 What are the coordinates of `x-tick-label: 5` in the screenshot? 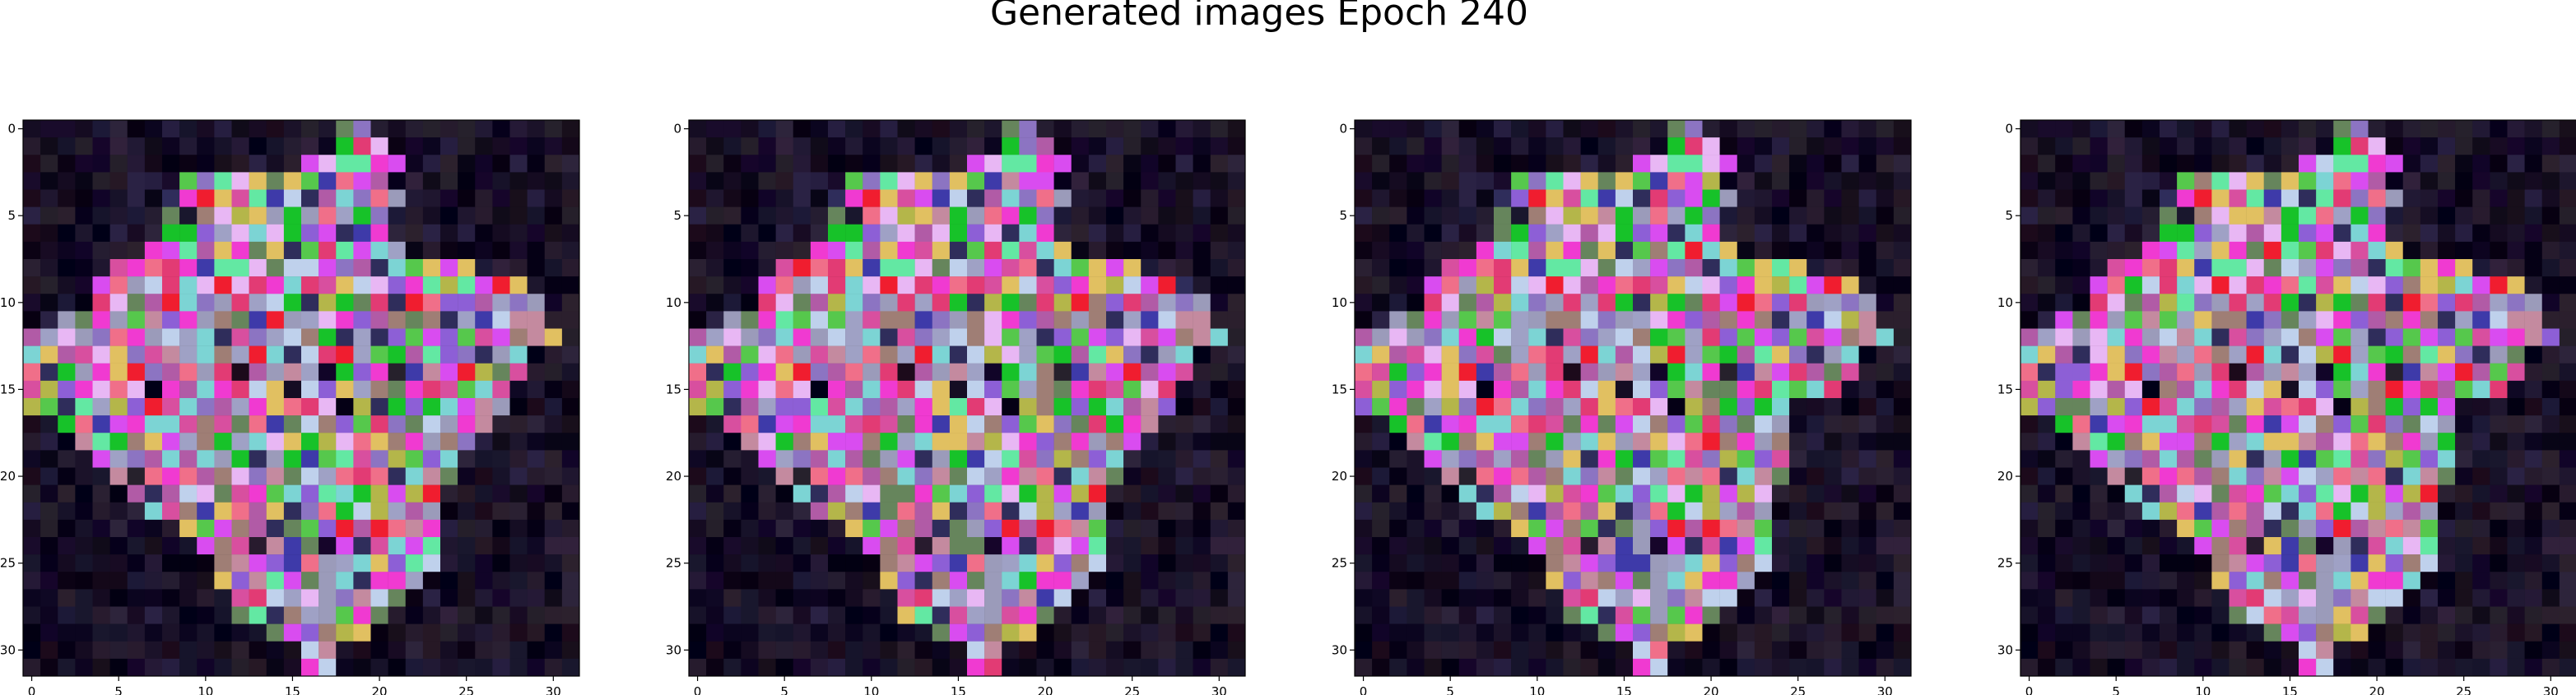 It's located at (1450, 689).